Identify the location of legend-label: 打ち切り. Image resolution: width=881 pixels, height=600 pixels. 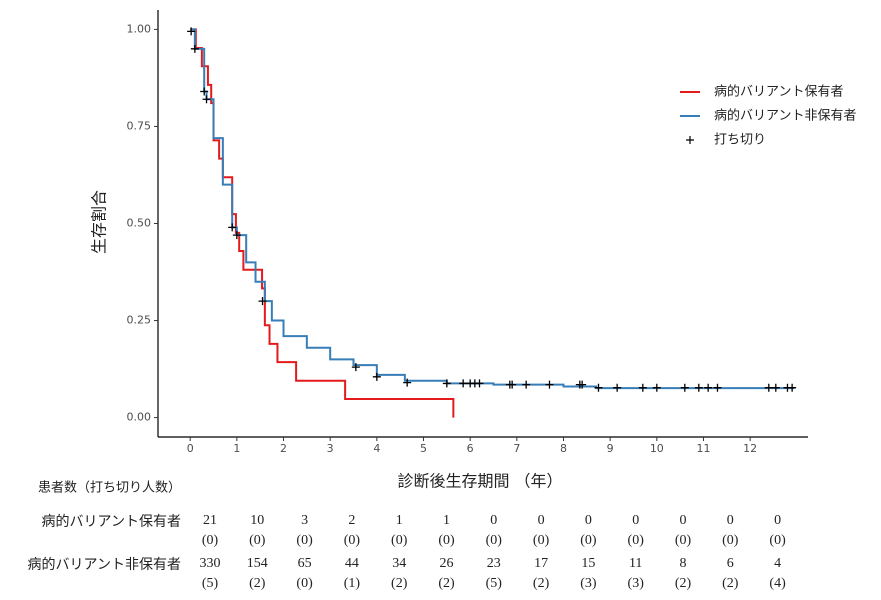
(740, 140).